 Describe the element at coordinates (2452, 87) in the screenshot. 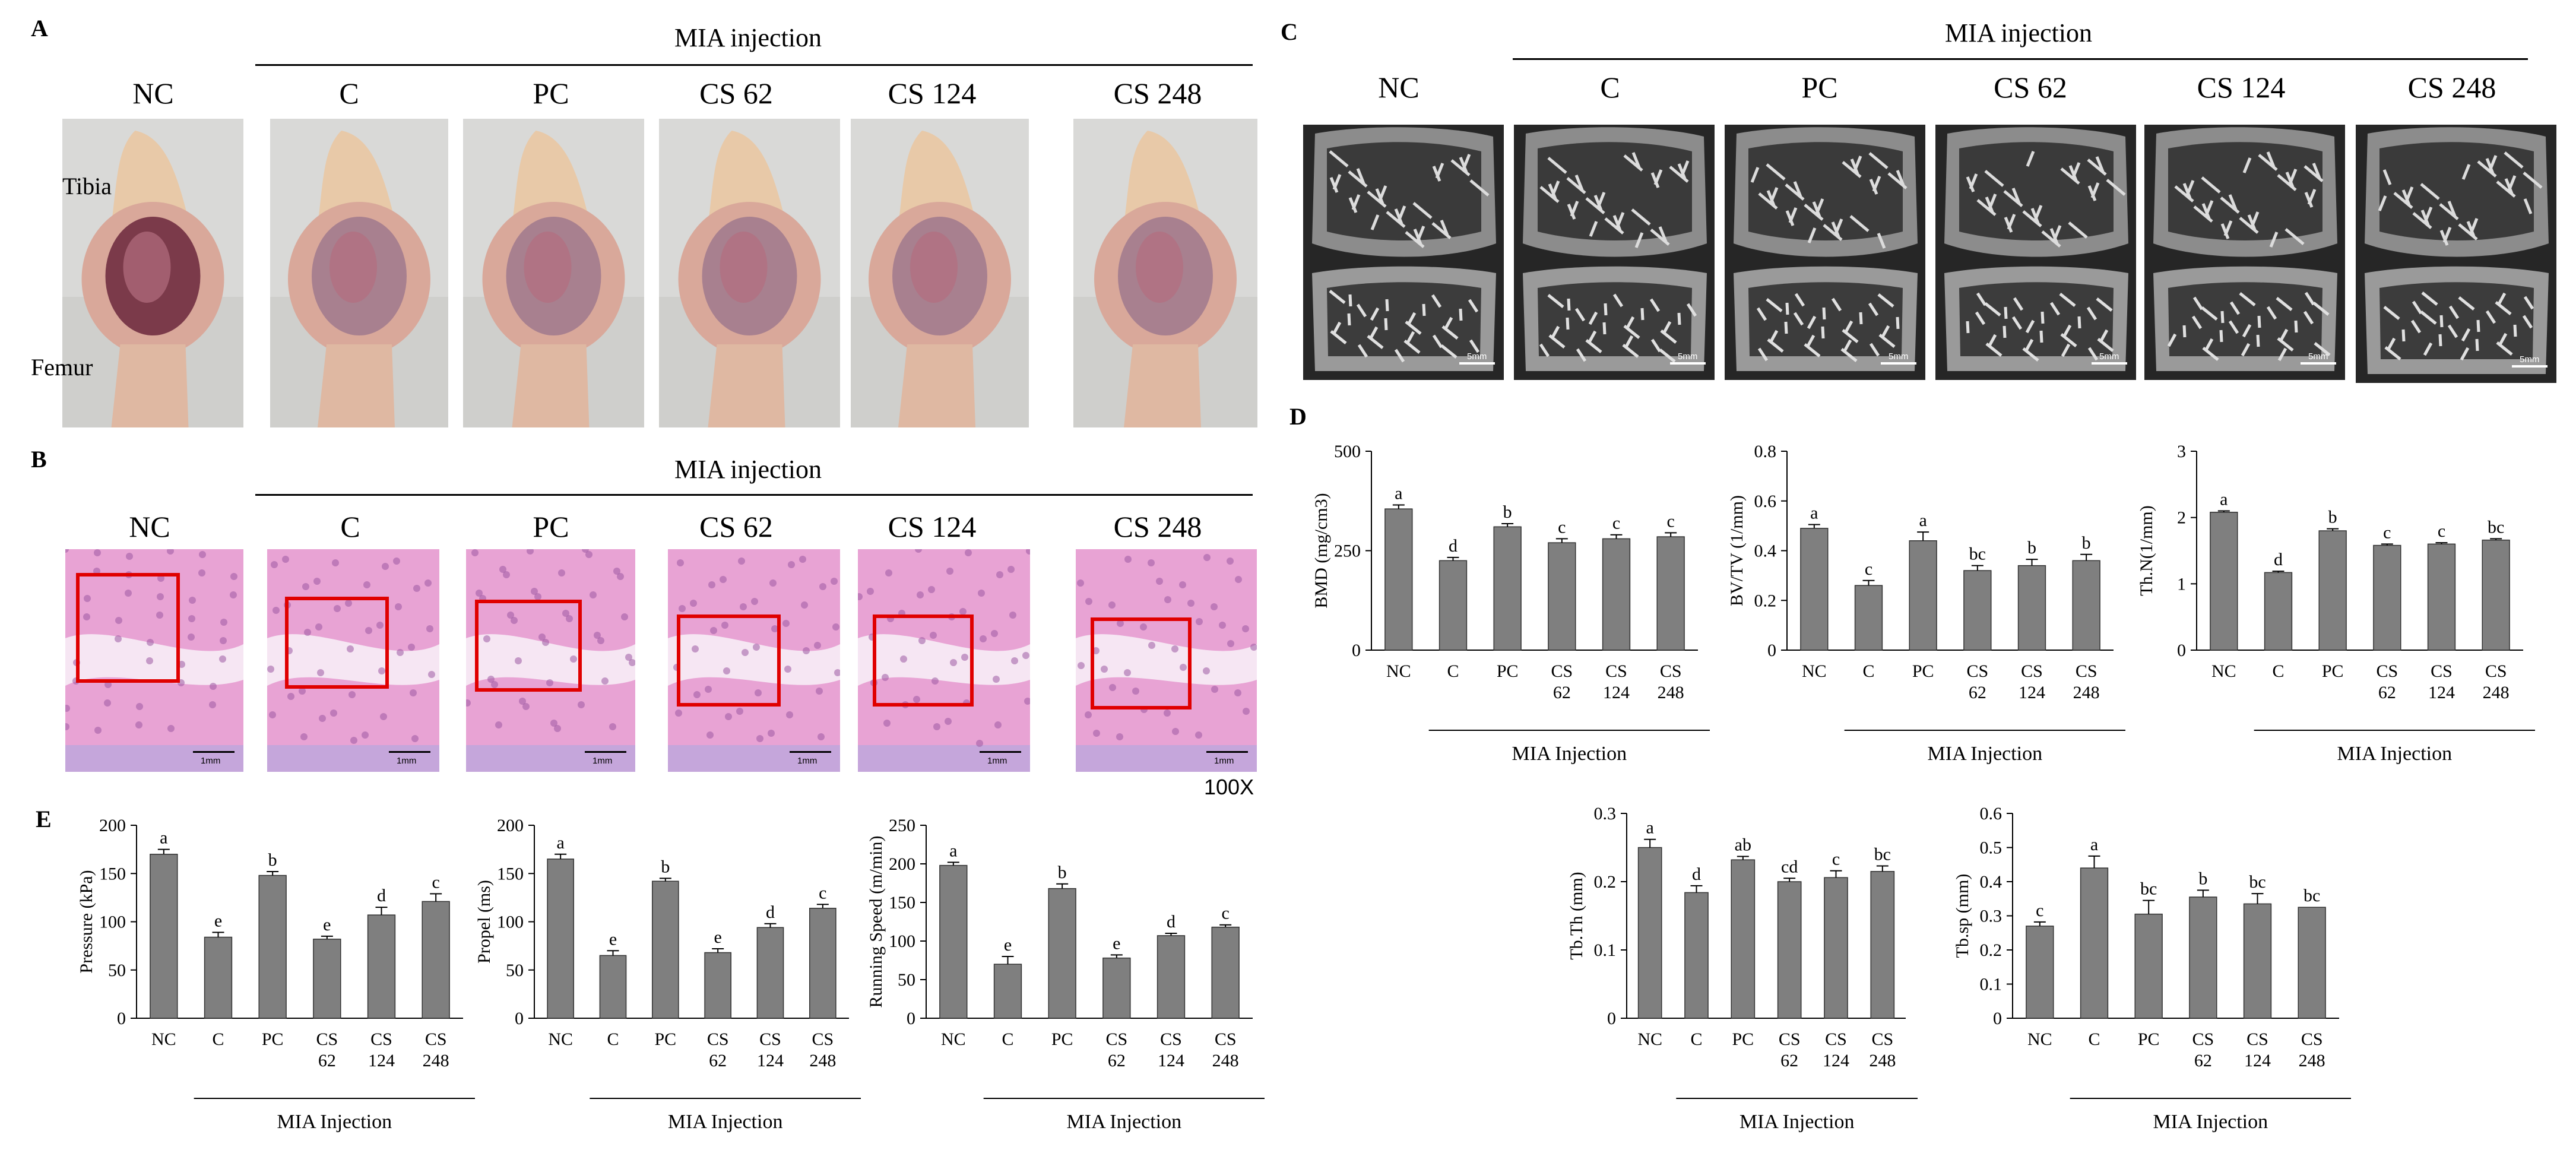

I see `panel-c-col-cs248: CS 248` at that location.